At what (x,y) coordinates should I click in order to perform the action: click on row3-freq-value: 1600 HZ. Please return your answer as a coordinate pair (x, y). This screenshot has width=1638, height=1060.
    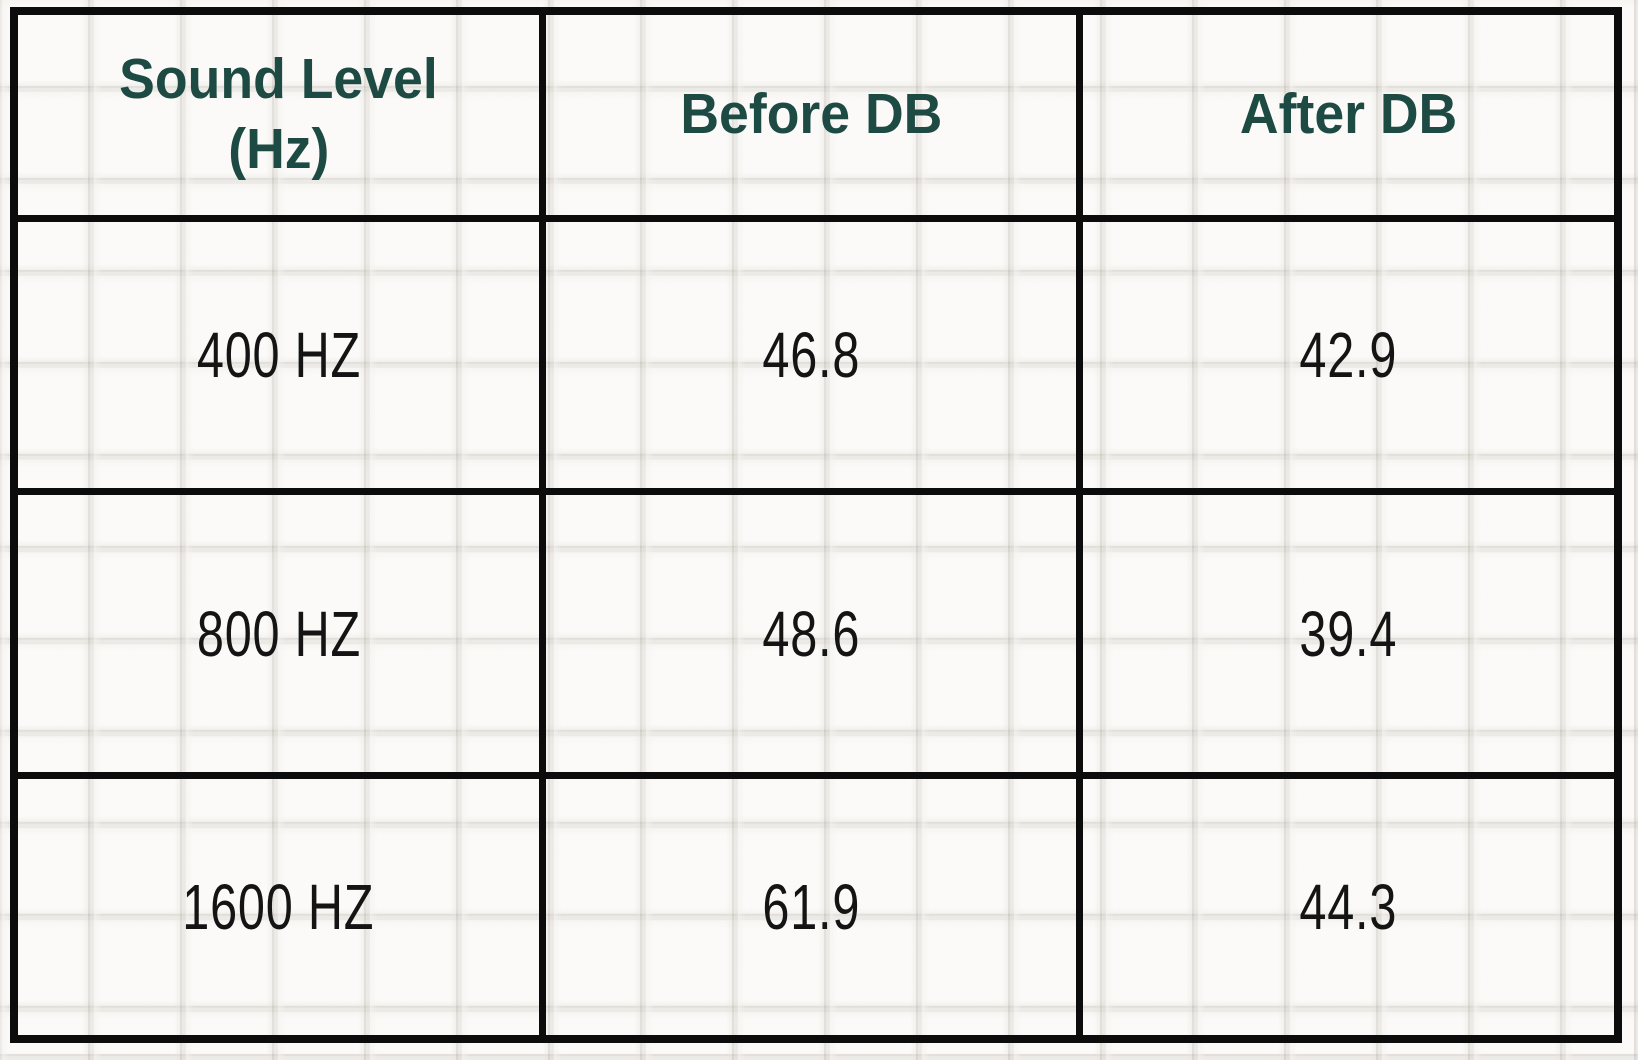
    Looking at the image, I should click on (278, 907).